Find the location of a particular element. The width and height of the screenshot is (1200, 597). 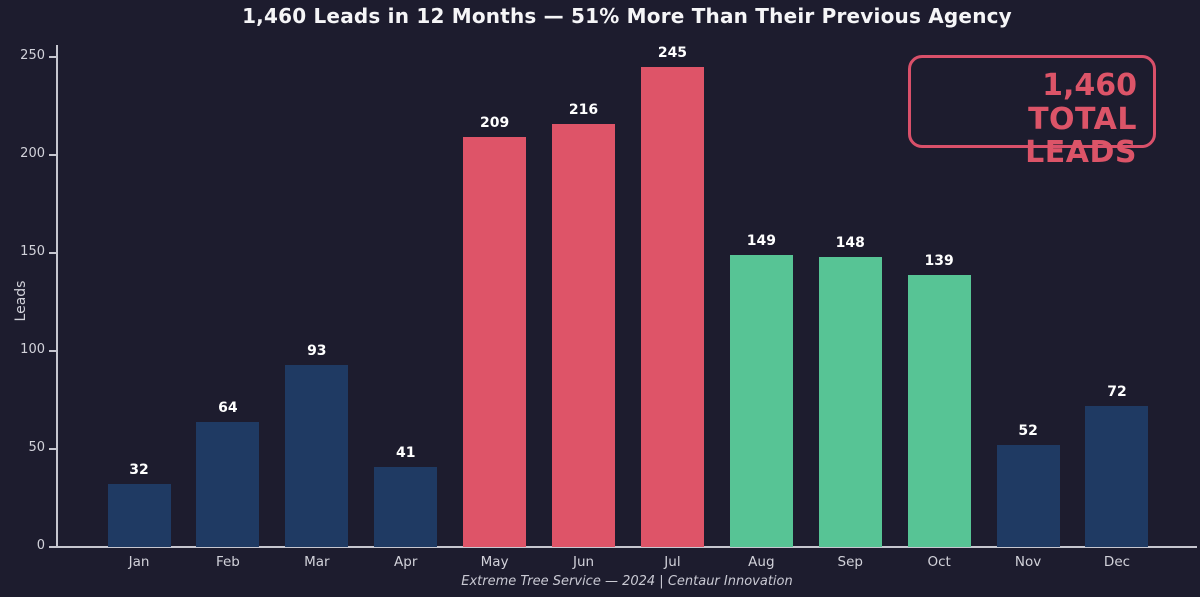

bar-jul is located at coordinates (672, 306).